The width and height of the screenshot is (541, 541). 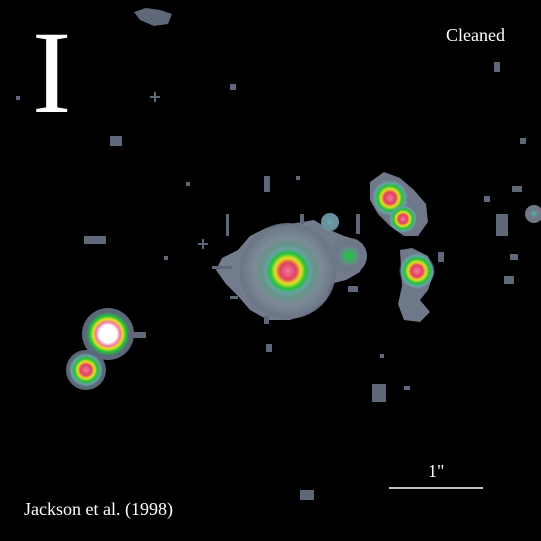 What do you see at coordinates (344, 243) in the screenshot?
I see `companion-knot` at bounding box center [344, 243].